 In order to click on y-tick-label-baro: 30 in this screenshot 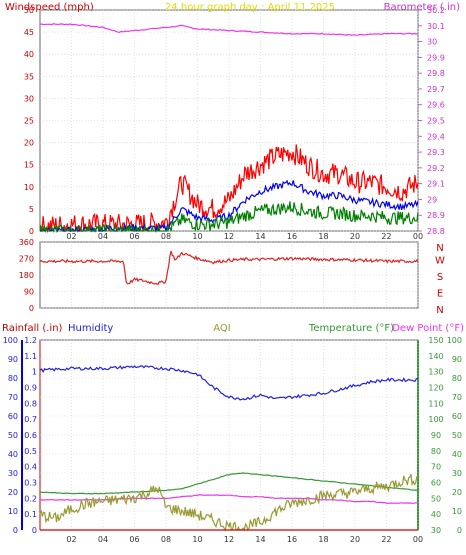, I will do `click(432, 42)`.